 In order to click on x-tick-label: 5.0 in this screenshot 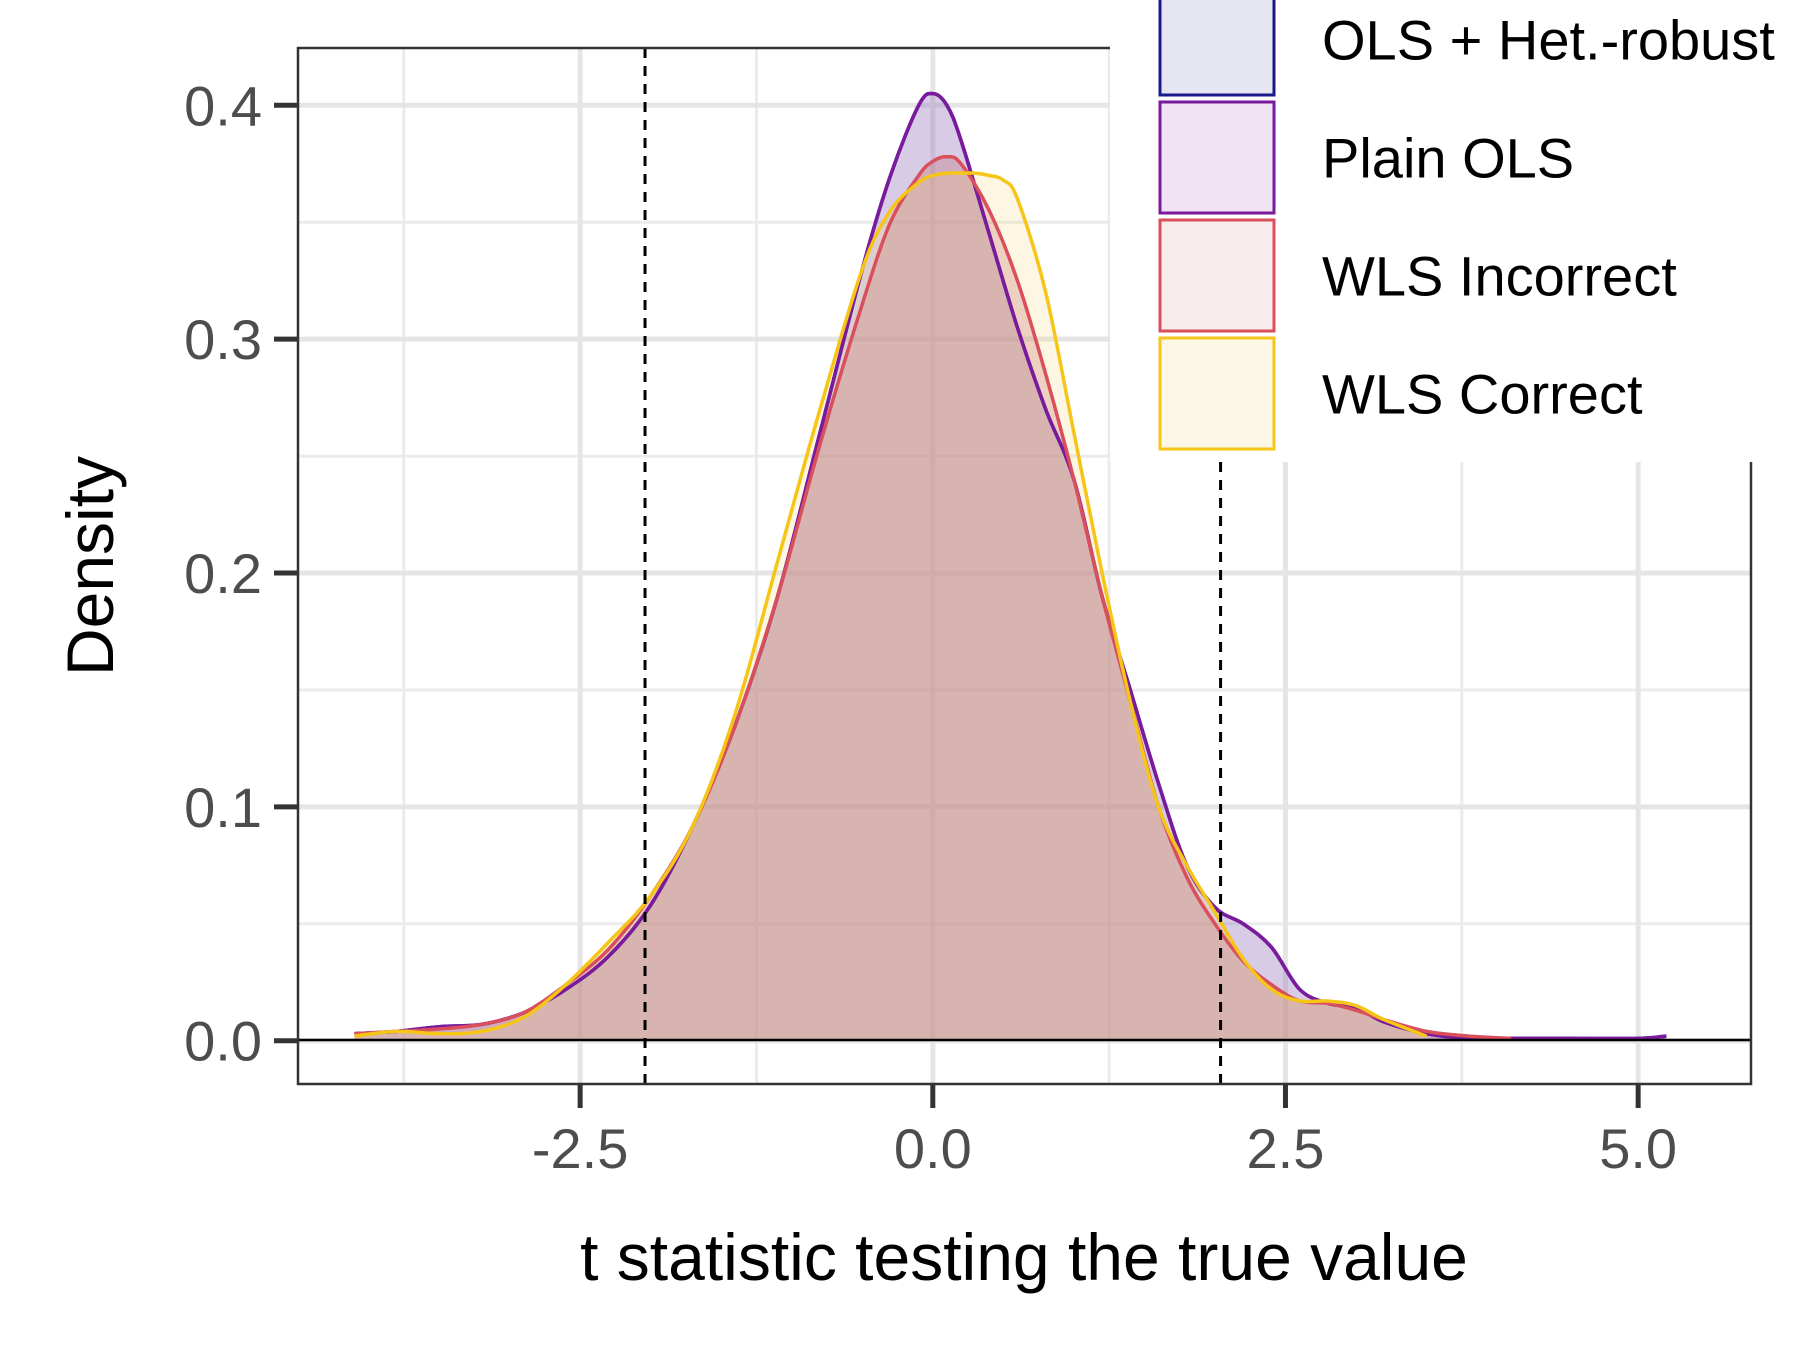, I will do `click(1638, 1148)`.